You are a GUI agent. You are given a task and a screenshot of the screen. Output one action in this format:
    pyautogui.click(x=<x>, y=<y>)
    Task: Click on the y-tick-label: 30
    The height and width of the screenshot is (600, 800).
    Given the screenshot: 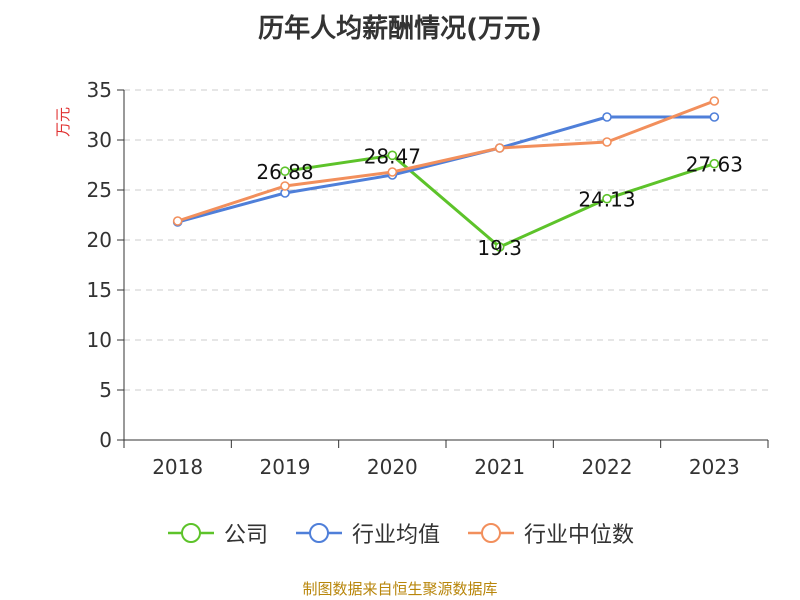 What is the action you would take?
    pyautogui.click(x=99, y=140)
    